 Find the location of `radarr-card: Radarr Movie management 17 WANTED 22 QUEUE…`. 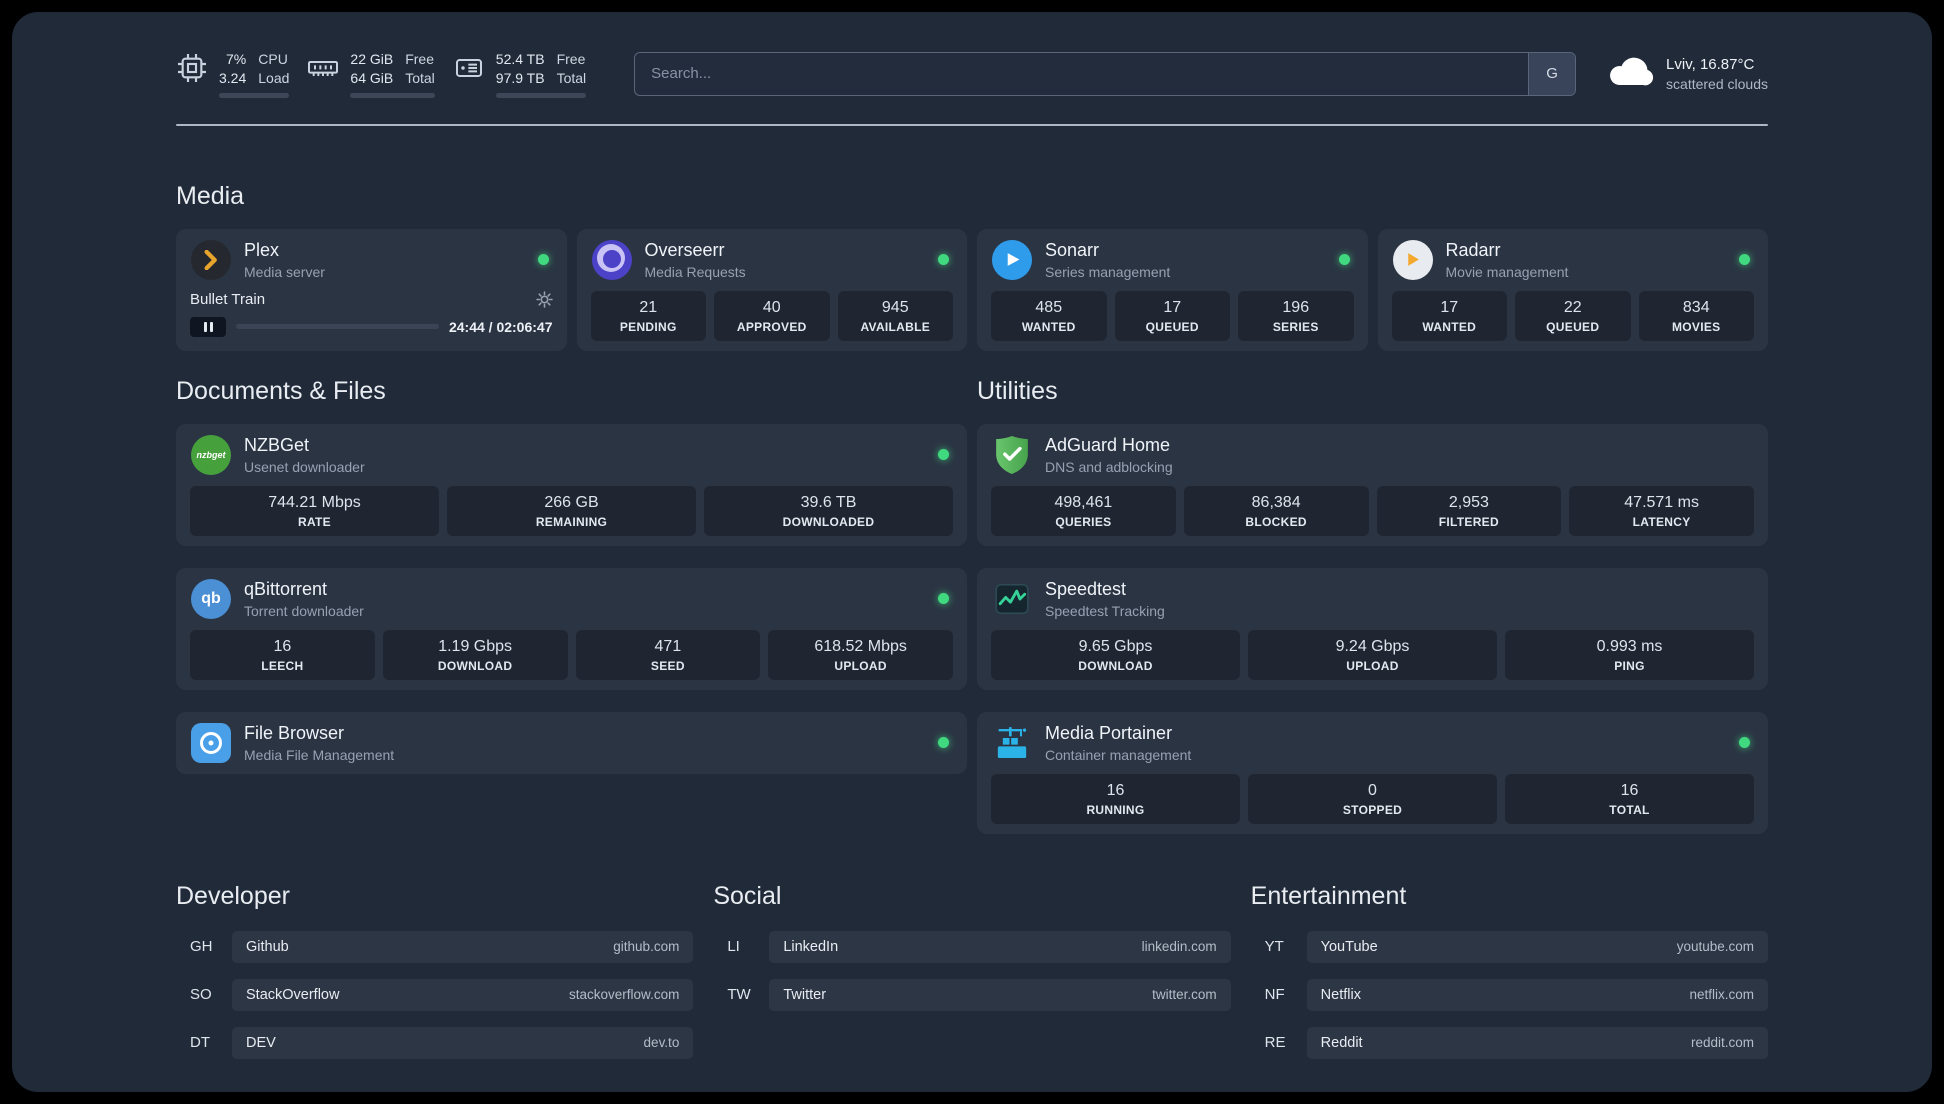

radarr-card: Radarr Movie management 17 WANTED 22 QUEUE… is located at coordinates (1572, 289).